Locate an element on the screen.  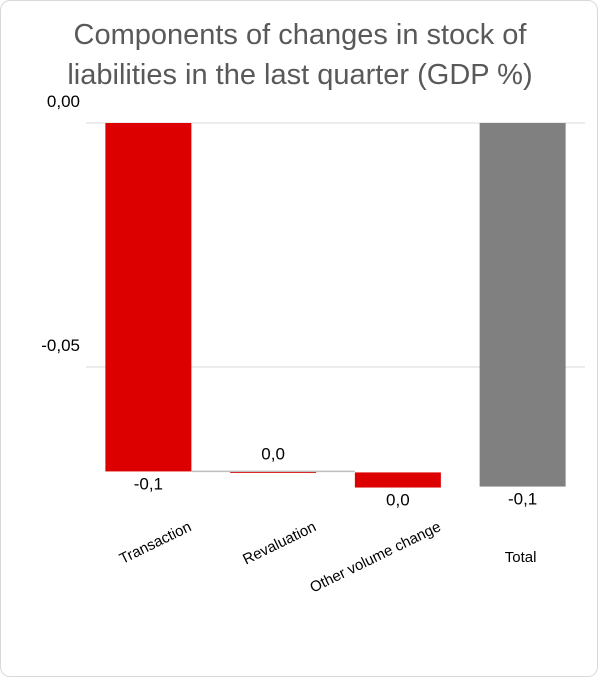
data-label-3: -0,1 is located at coordinates (522, 499).